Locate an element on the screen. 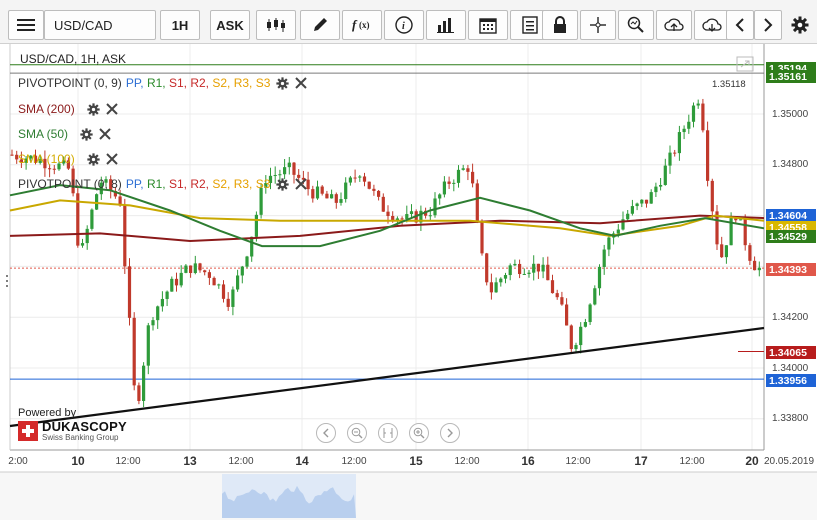  zoom-in-button is located at coordinates (419, 433).